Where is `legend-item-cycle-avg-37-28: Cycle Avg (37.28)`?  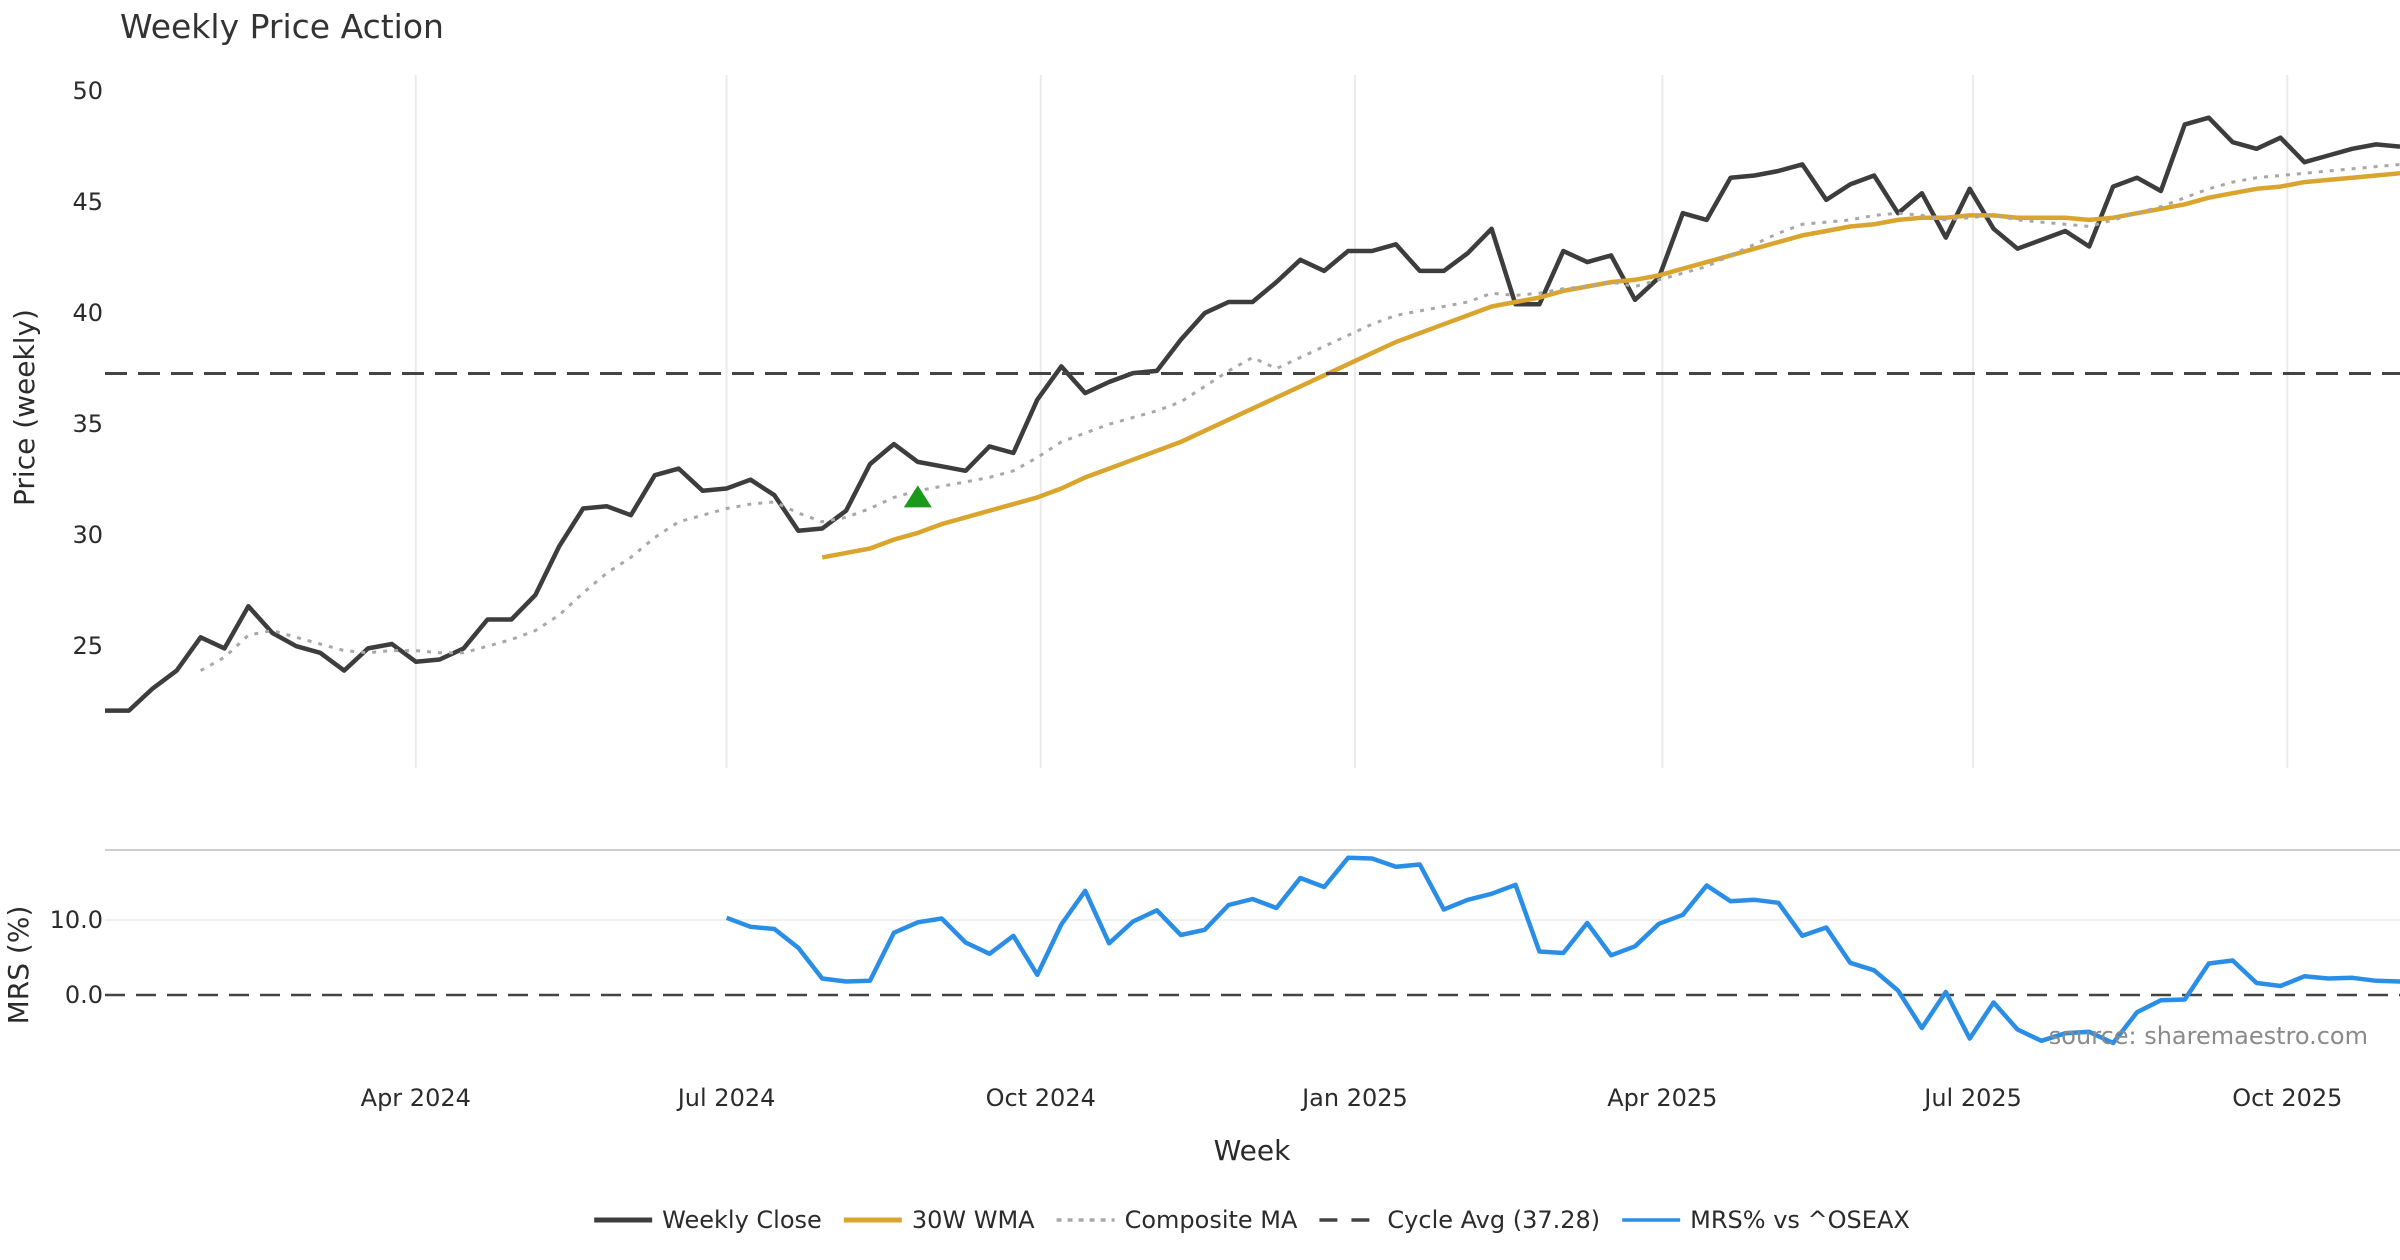 legend-item-cycle-avg-37-28: Cycle Avg (37.28) is located at coordinates (1459, 1220).